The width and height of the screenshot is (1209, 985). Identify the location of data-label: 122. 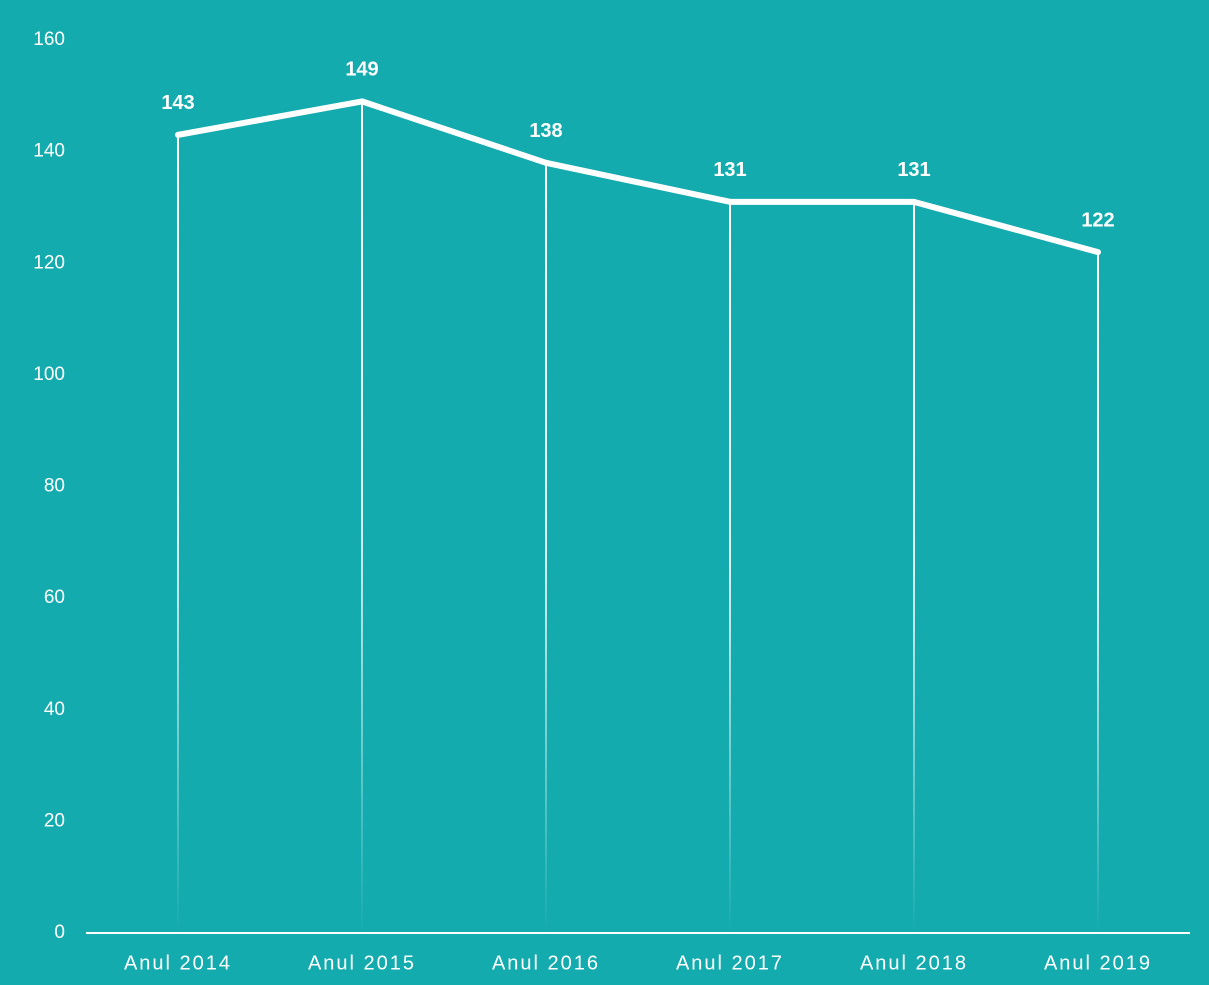
(1097, 220).